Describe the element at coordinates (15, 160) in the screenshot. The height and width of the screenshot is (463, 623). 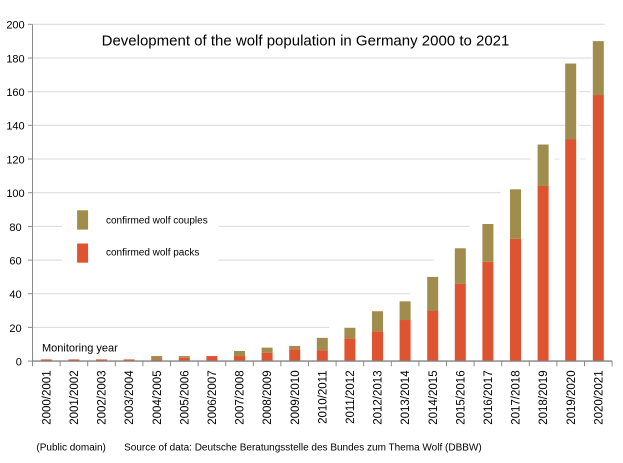
I see `svg-text: 120` at that location.